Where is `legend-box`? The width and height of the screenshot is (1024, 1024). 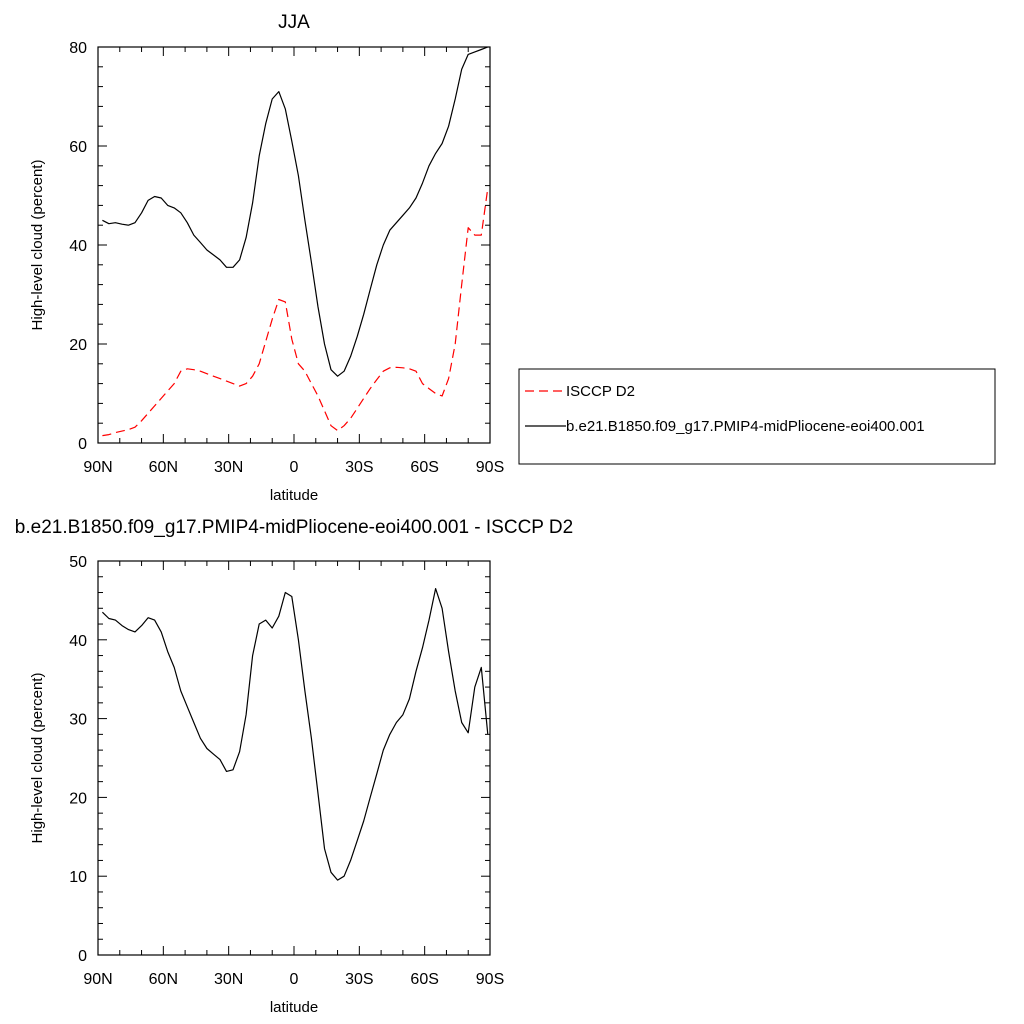 legend-box is located at coordinates (757, 416).